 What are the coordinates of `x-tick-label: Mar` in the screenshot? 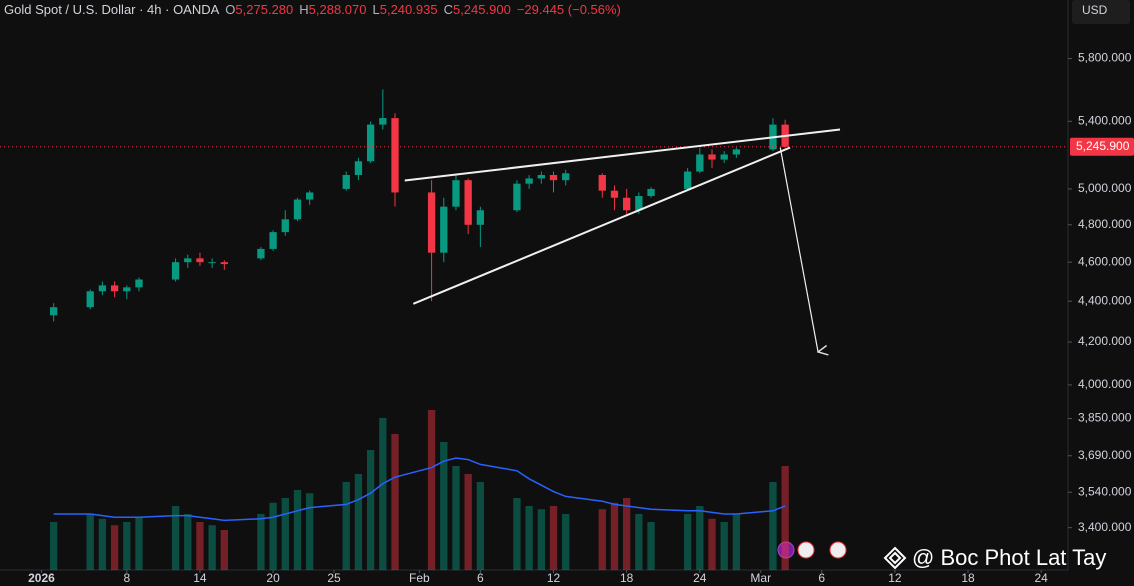 It's located at (760, 578).